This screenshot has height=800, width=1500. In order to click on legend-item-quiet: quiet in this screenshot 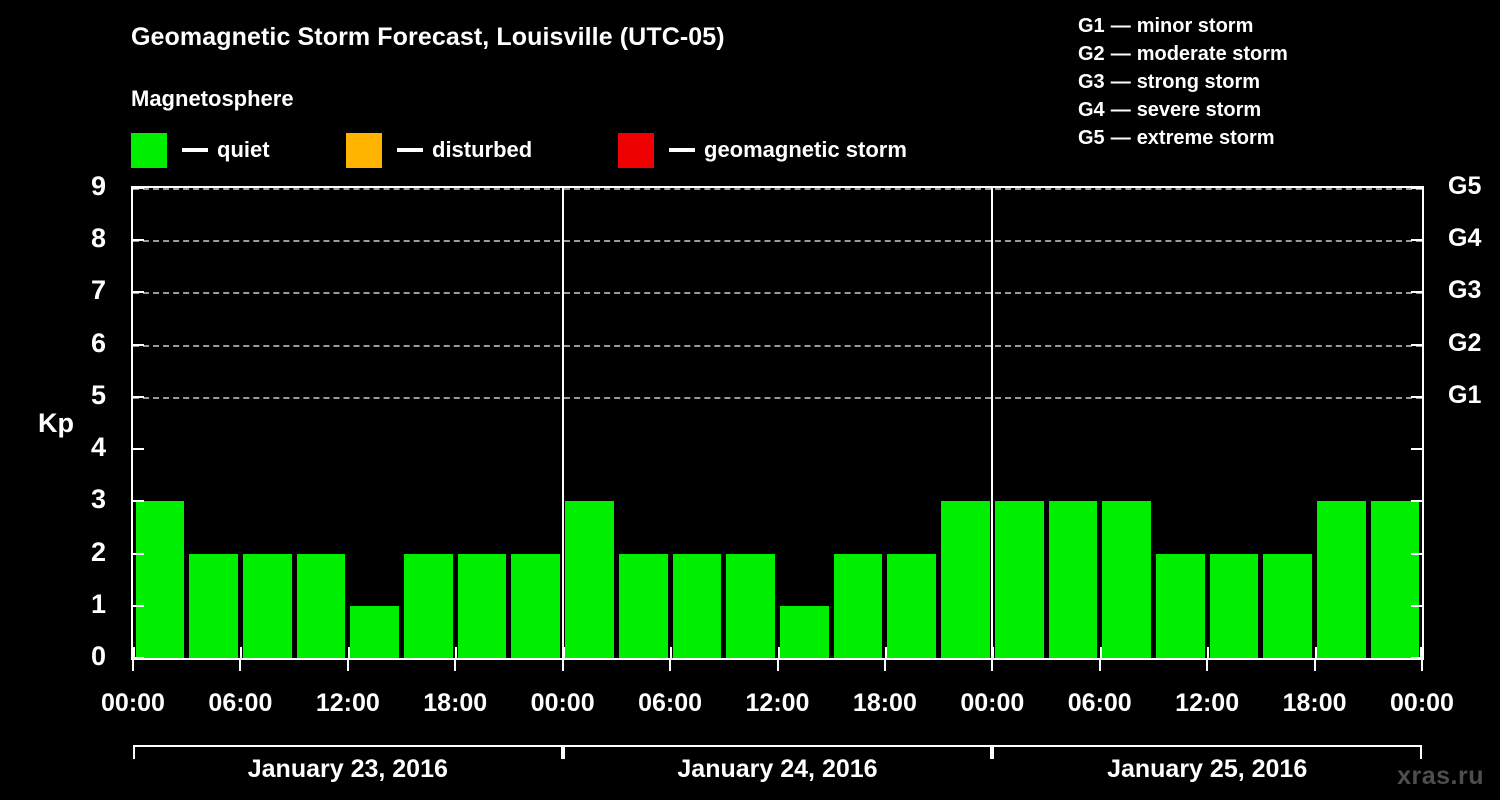, I will do `click(200, 150)`.